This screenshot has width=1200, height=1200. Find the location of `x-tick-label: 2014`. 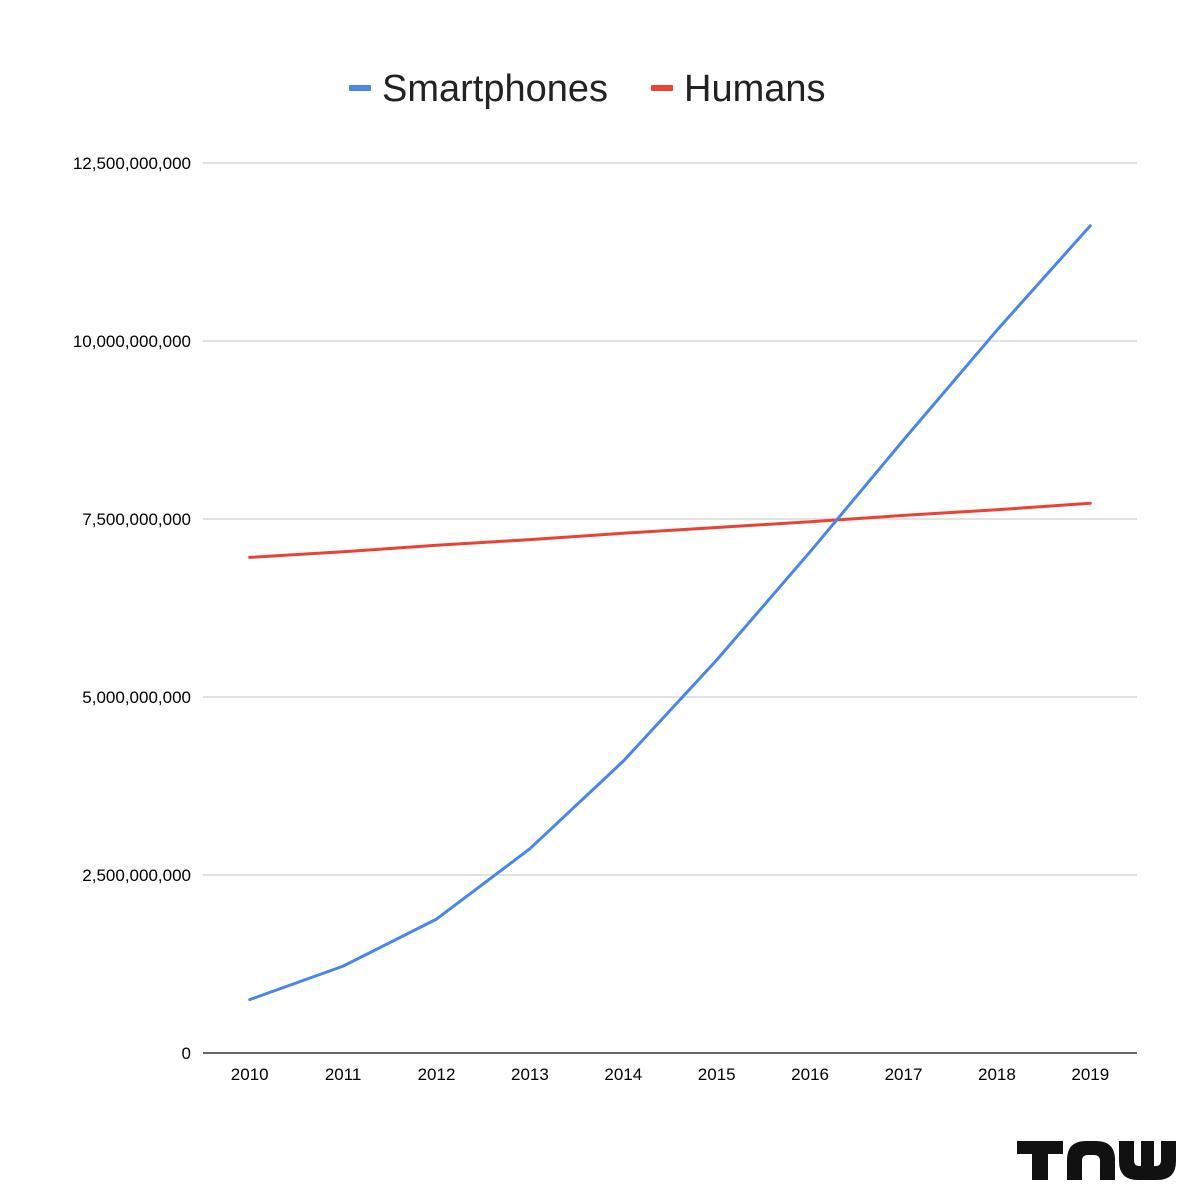

x-tick-label: 2014 is located at coordinates (623, 1074).